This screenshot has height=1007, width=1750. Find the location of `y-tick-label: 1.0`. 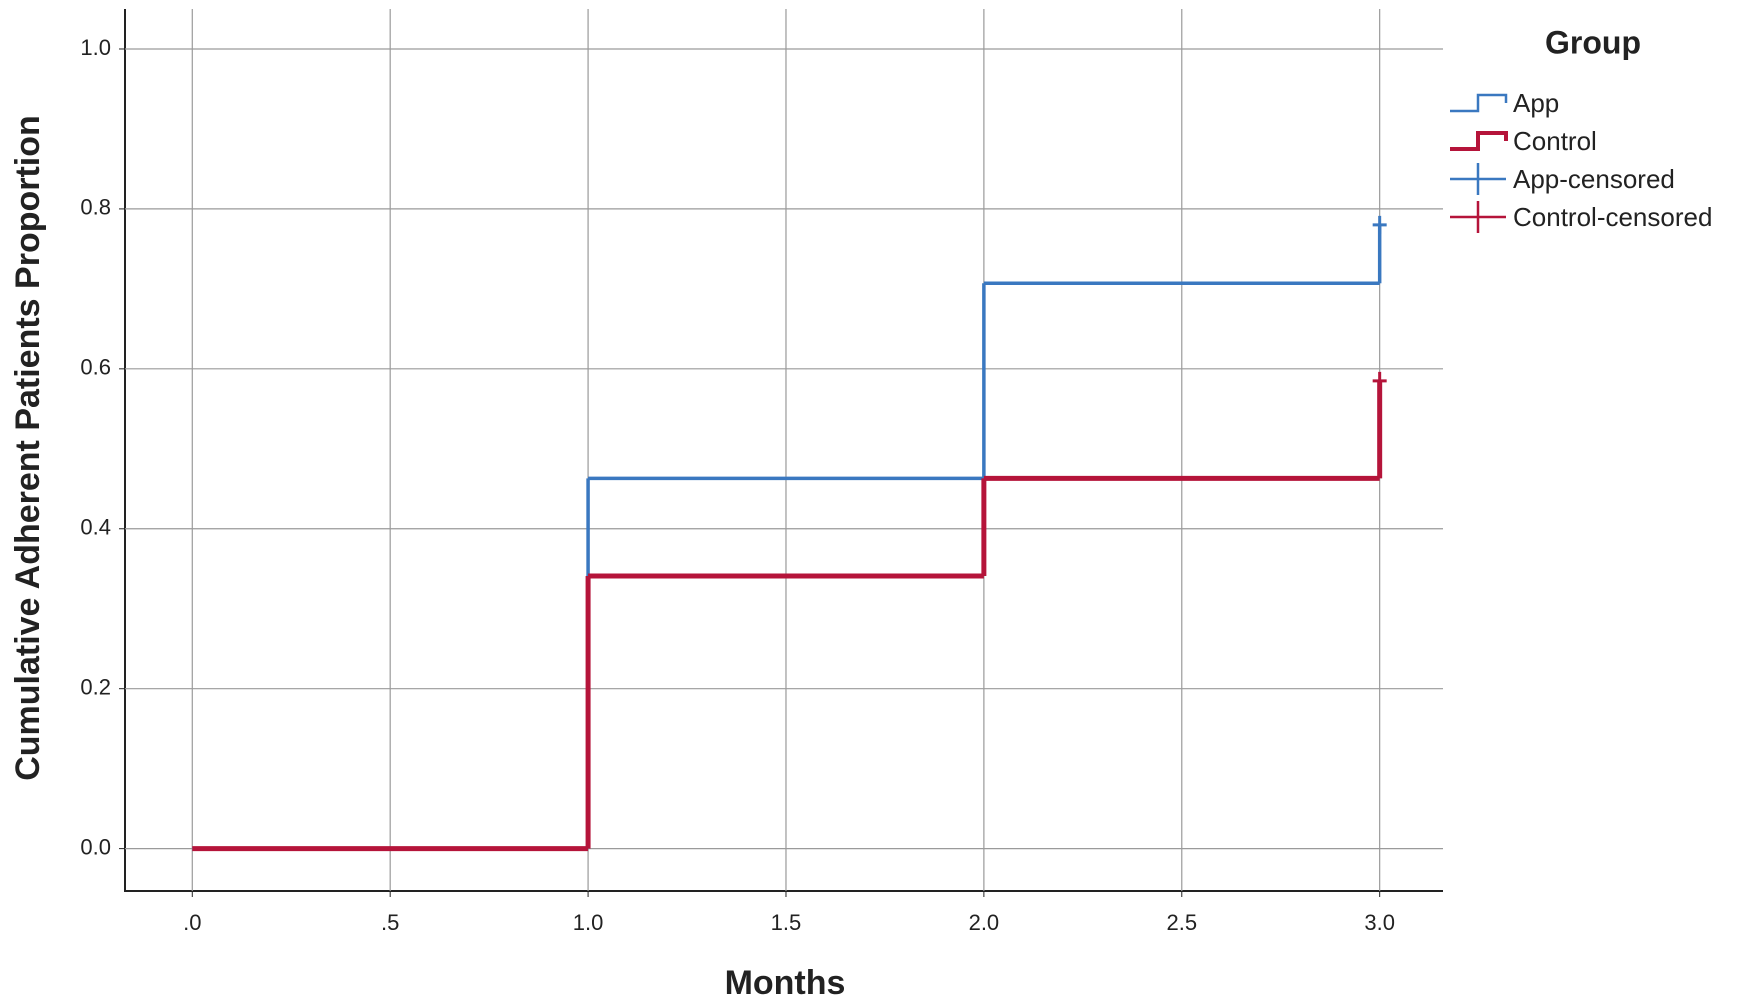

y-tick-label: 1.0 is located at coordinates (95, 47).